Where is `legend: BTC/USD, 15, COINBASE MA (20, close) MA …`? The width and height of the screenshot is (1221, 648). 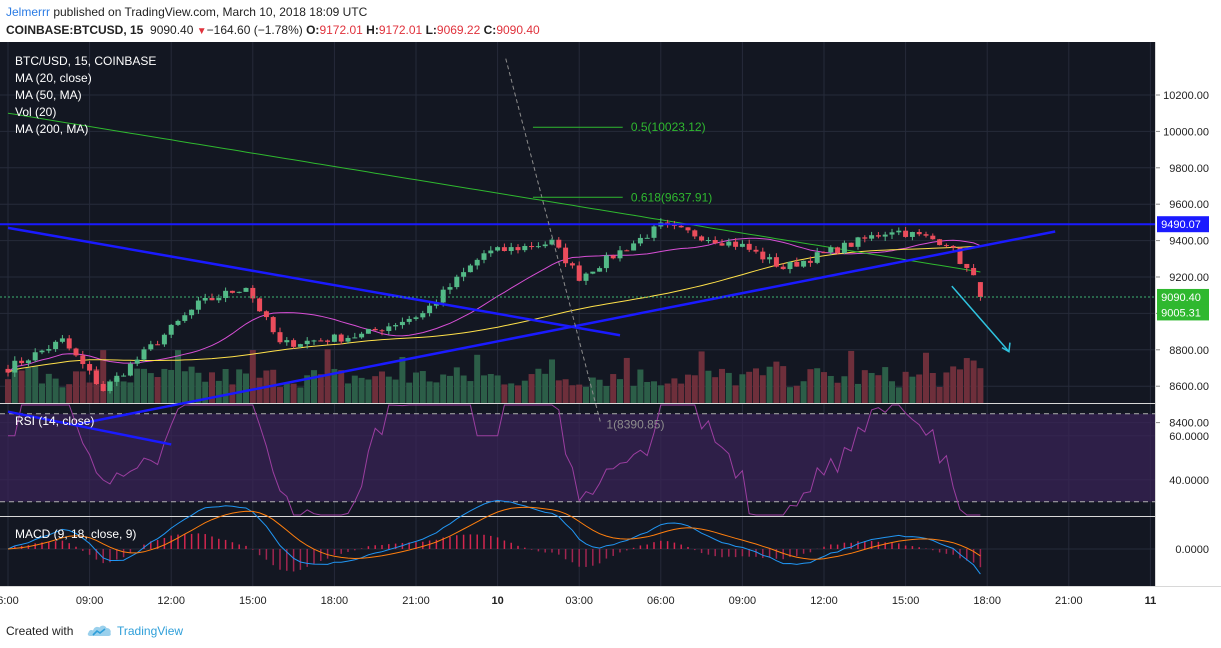 legend: BTC/USD, 15, COINBASE MA (20, close) MA … is located at coordinates (85, 297).